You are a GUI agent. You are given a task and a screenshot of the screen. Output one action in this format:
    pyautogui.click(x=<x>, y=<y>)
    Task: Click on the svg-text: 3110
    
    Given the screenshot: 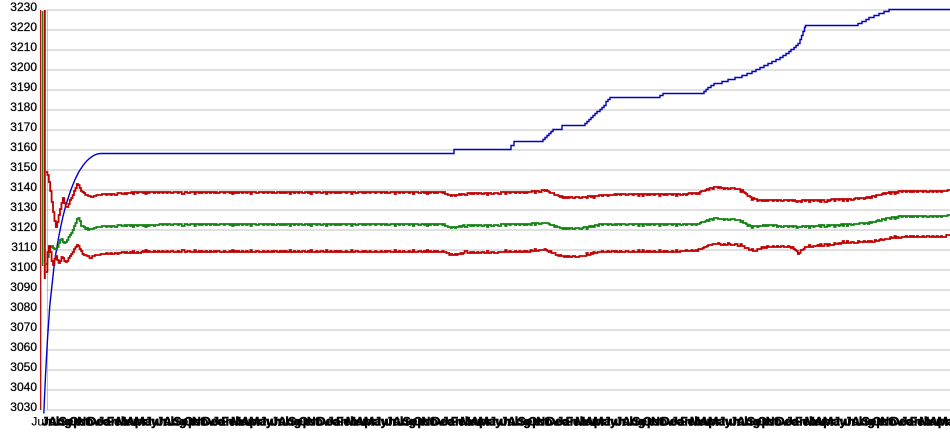 What is the action you would take?
    pyautogui.click(x=24, y=247)
    